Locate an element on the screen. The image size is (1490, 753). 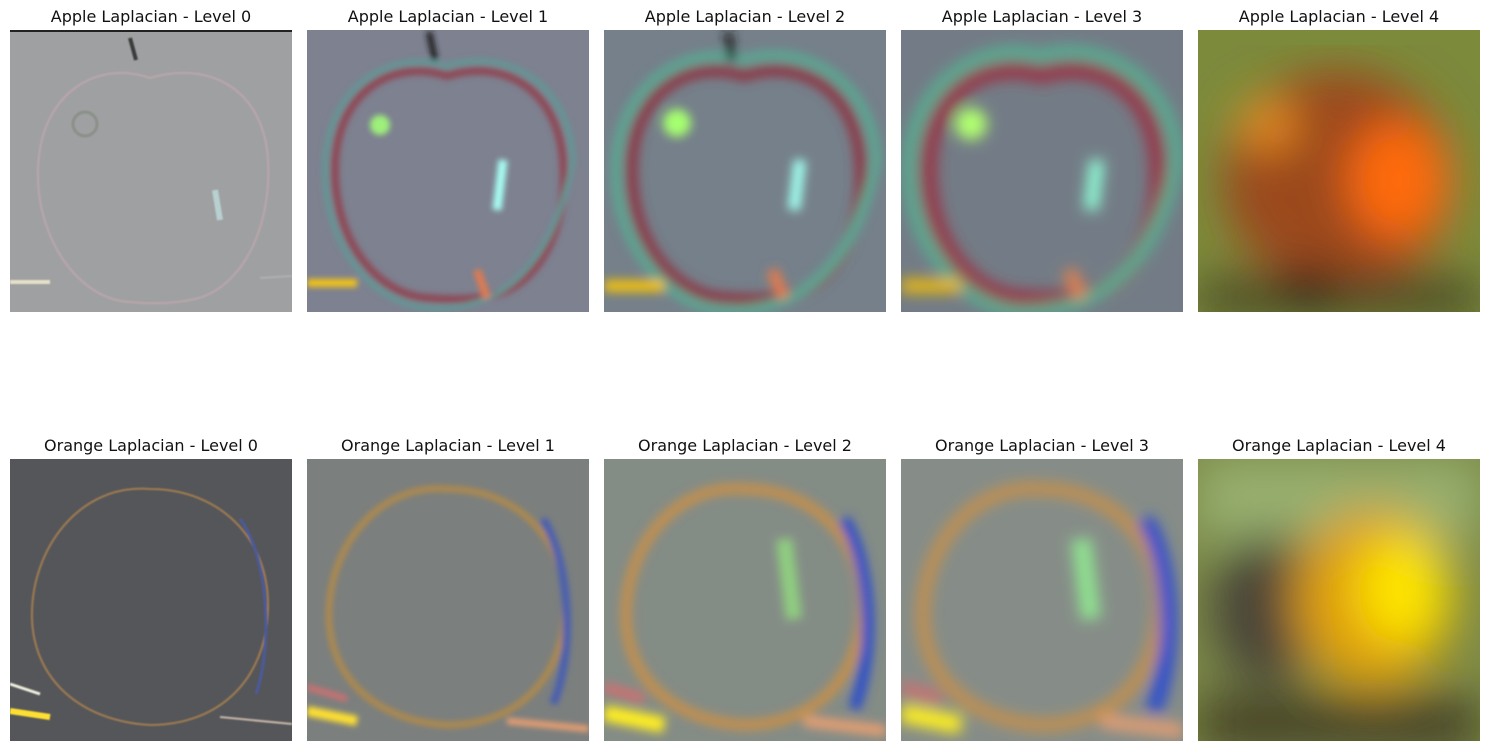
apple-laplacian-level-3-image is located at coordinates (1042, 171).